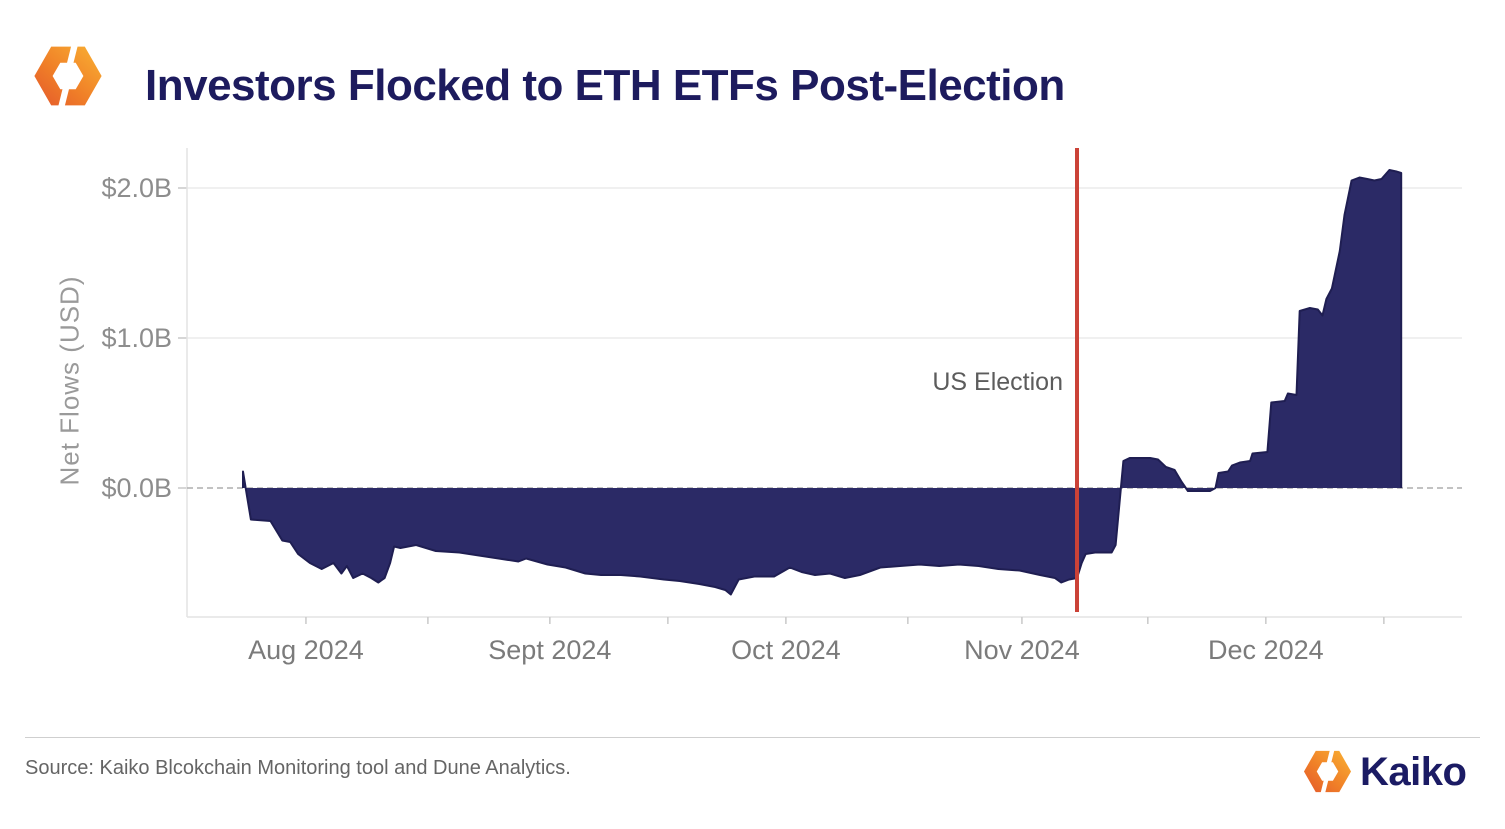 This screenshot has width=1505, height=829. What do you see at coordinates (1266, 650) in the screenshot?
I see `x-tick-label: Dec 2024` at bounding box center [1266, 650].